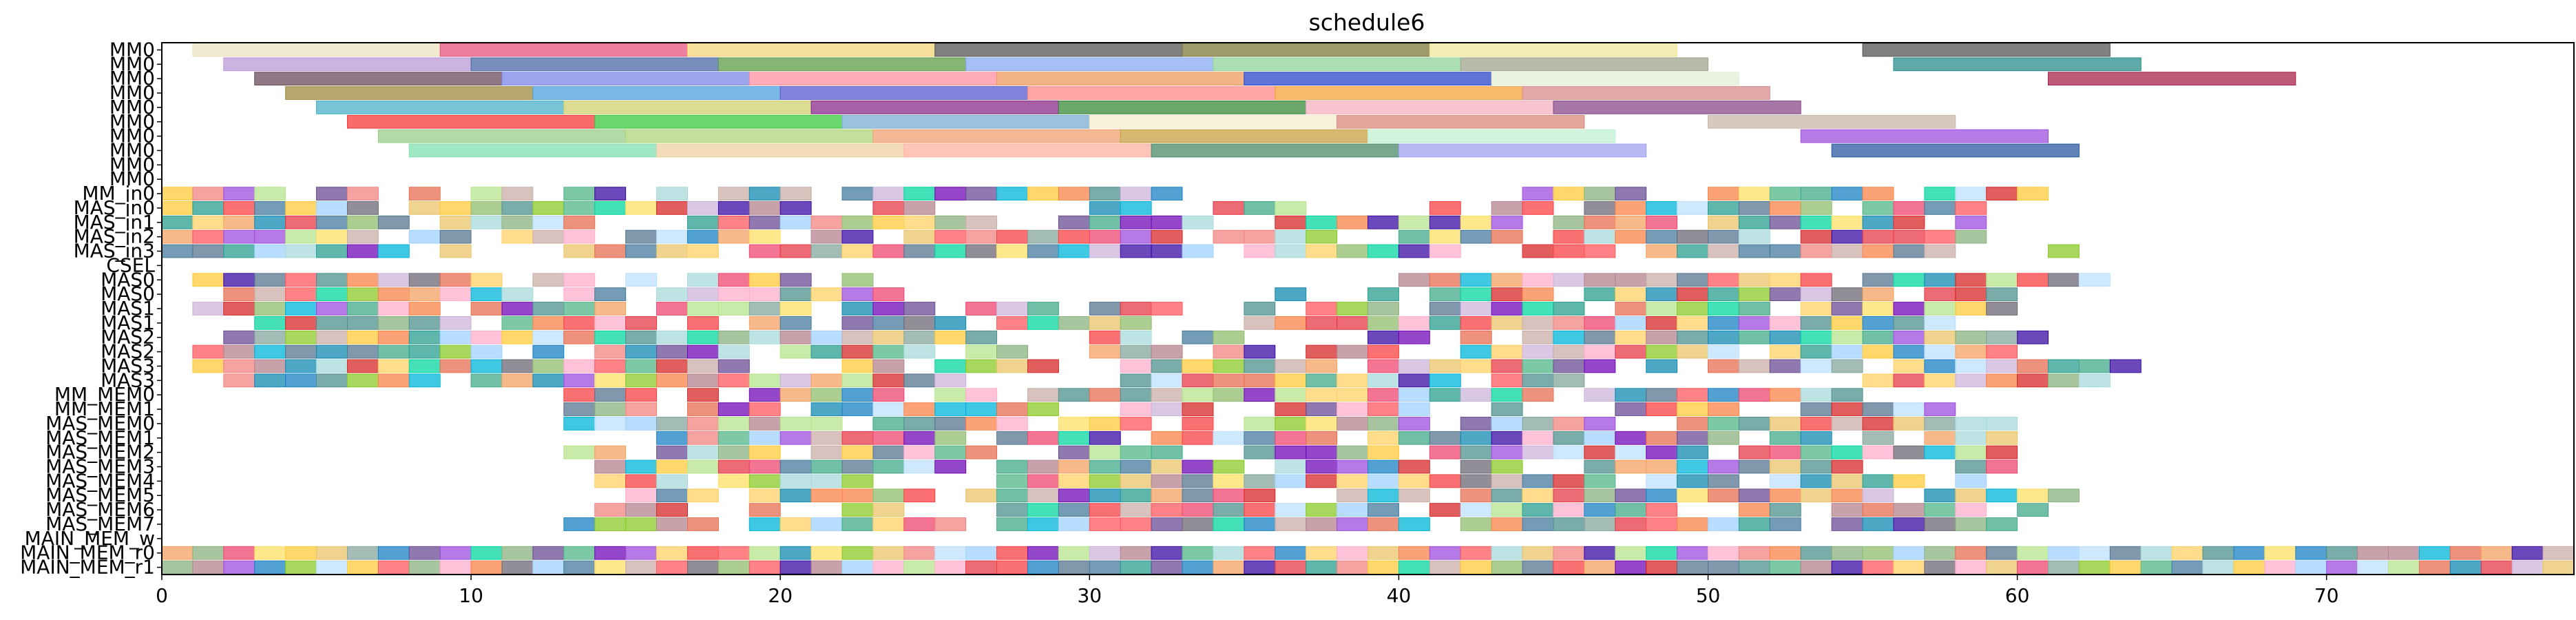 Image resolution: width=2576 pixels, height=620 pixels. I want to click on x-axis: 0 10 20 30 40 50 60 70, so click(1247, 591).